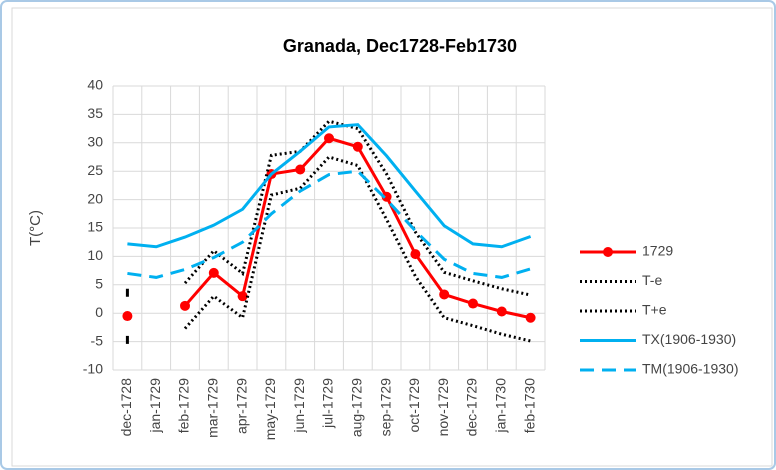  What do you see at coordinates (95, 85) in the screenshot?
I see `y-tick-label: 40` at bounding box center [95, 85].